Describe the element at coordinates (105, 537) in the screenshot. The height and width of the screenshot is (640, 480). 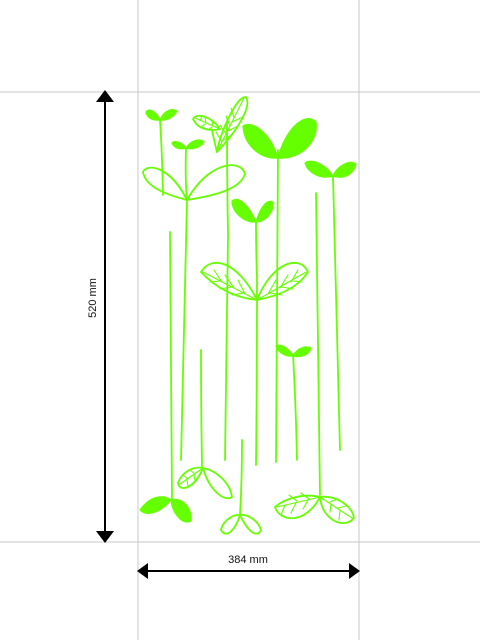
I see `arrowhead-down` at that location.